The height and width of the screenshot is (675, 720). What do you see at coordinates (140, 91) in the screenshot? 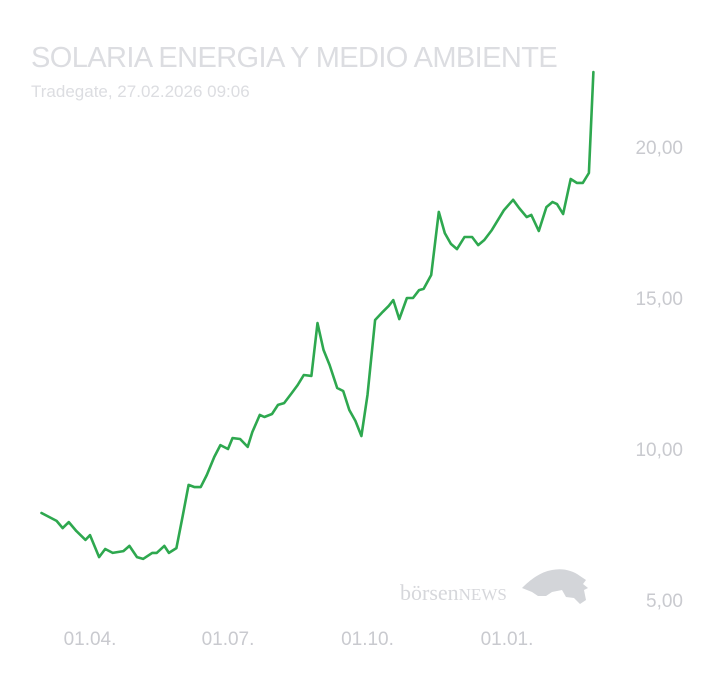
I see `chart-subtitle: Tradegate, 27.02.2026 09:06` at bounding box center [140, 91].